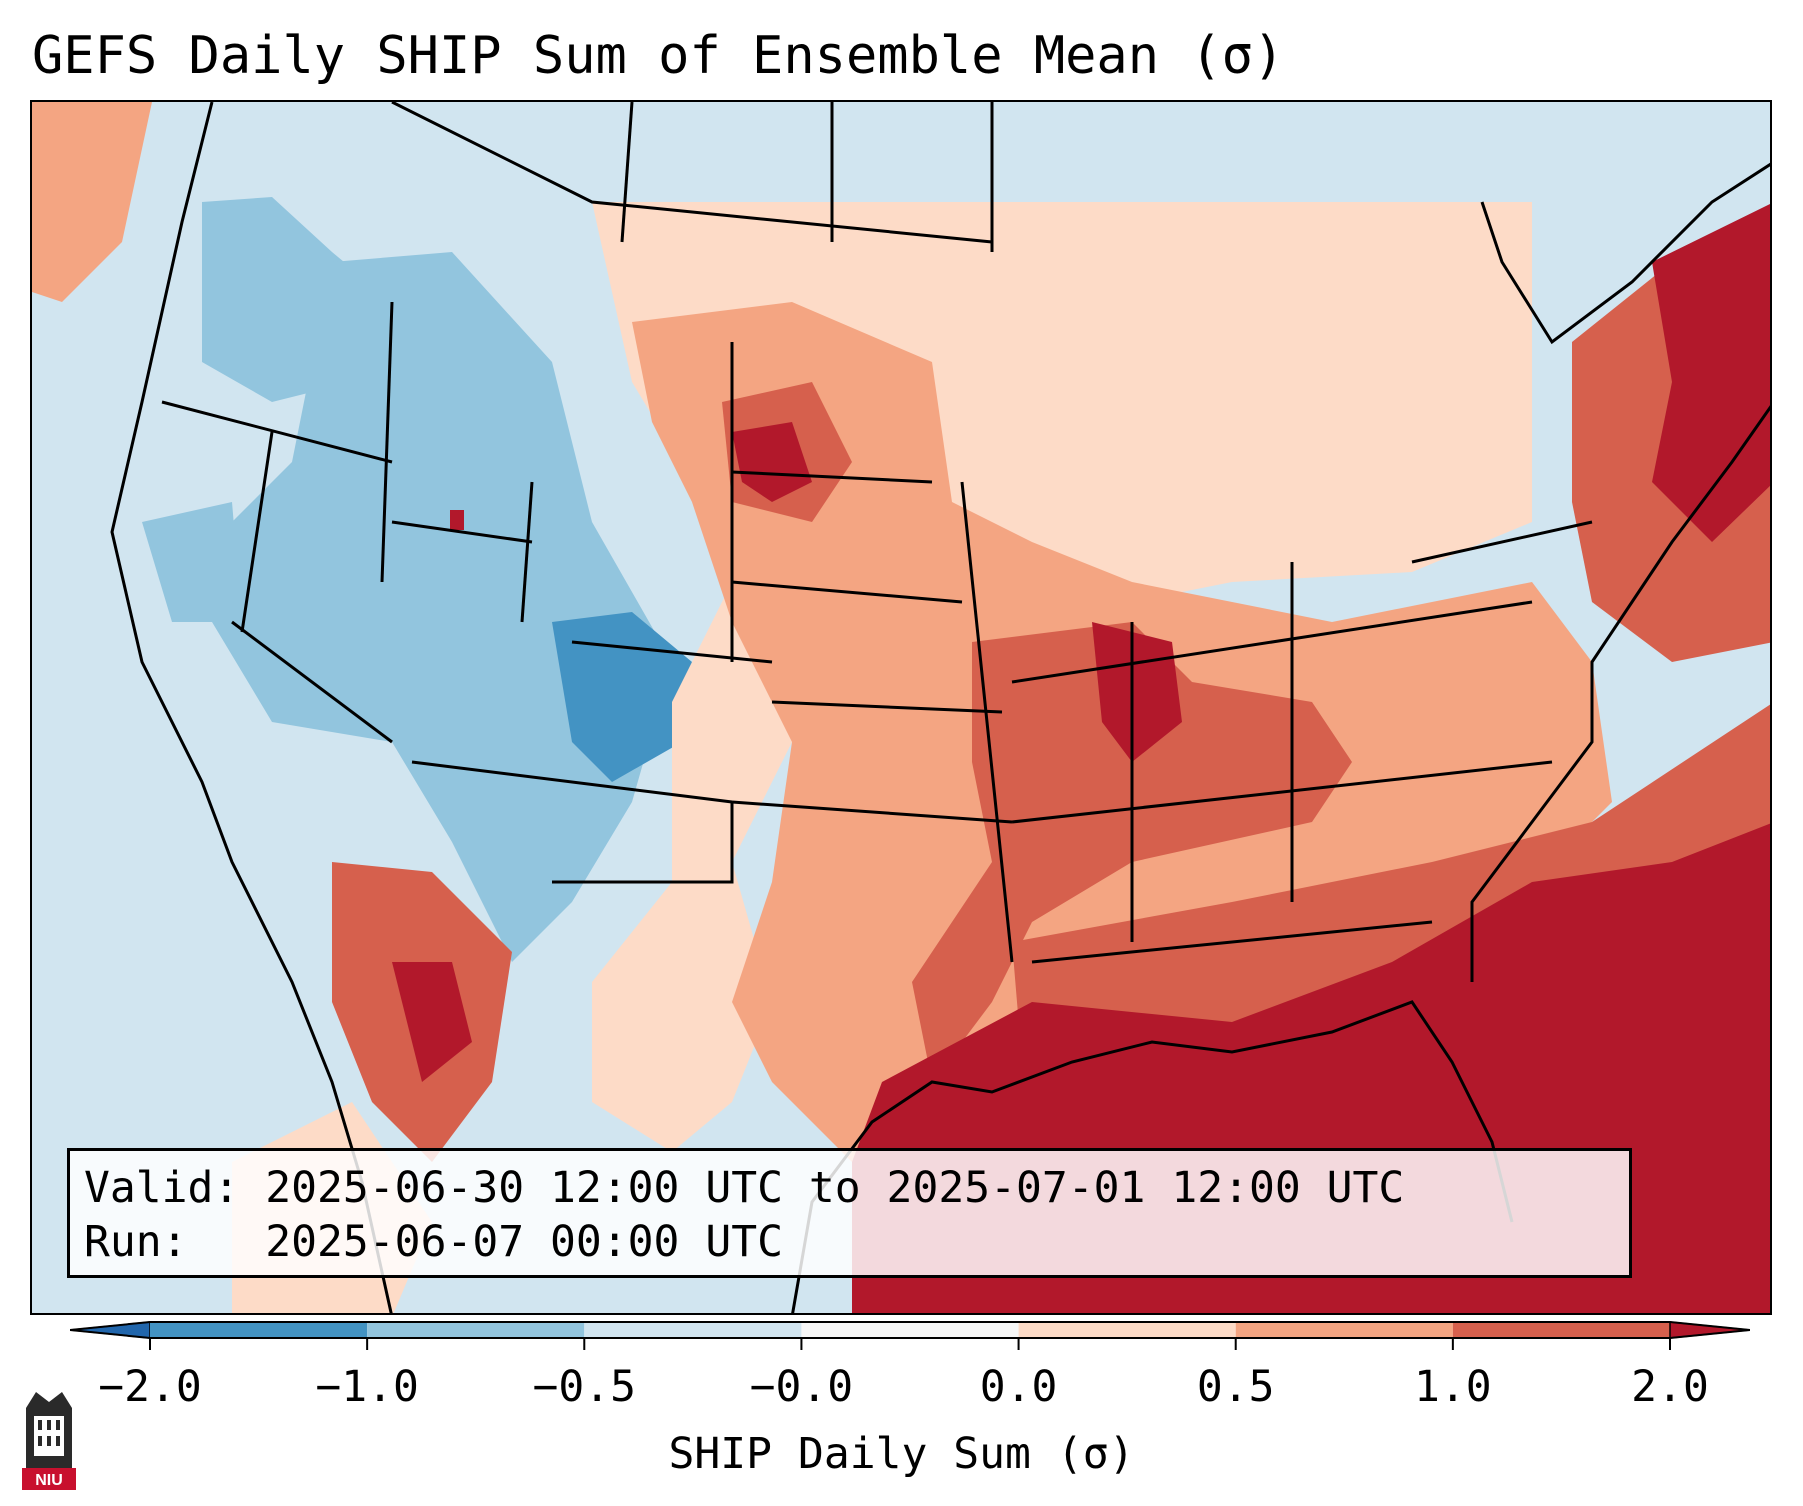  What do you see at coordinates (1453, 1387) in the screenshot?
I see `colorbar-tick-label: 1.0` at bounding box center [1453, 1387].